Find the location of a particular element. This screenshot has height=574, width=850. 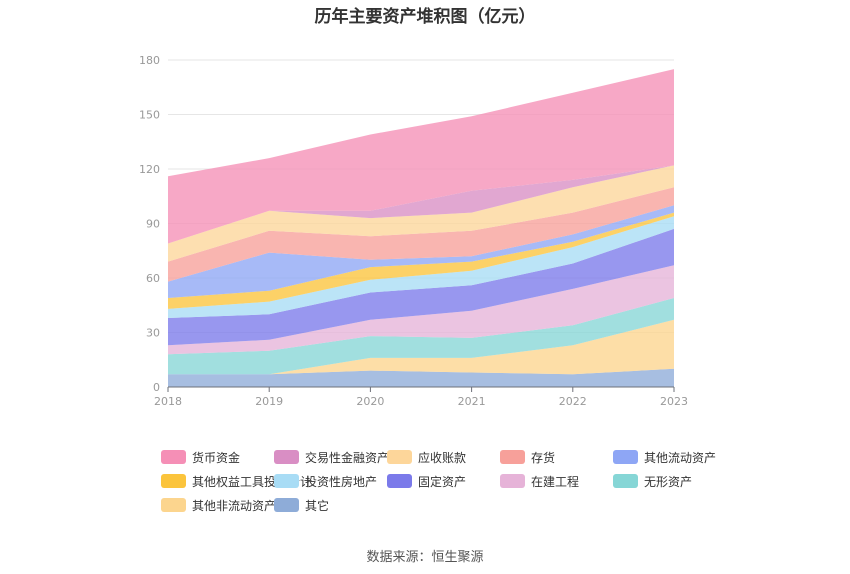

data-source-note: 数据来源：恒生聚源 is located at coordinates (425, 557).